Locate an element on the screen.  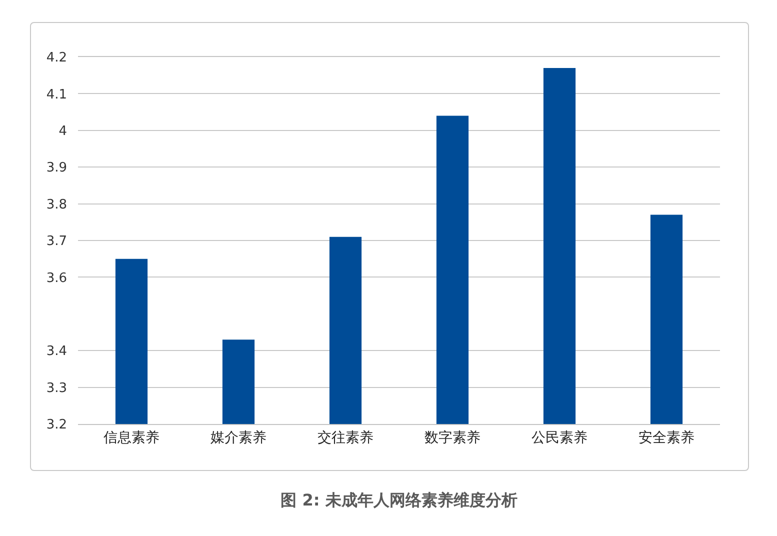
y-tick-label: 3.8 is located at coordinates (56, 204).